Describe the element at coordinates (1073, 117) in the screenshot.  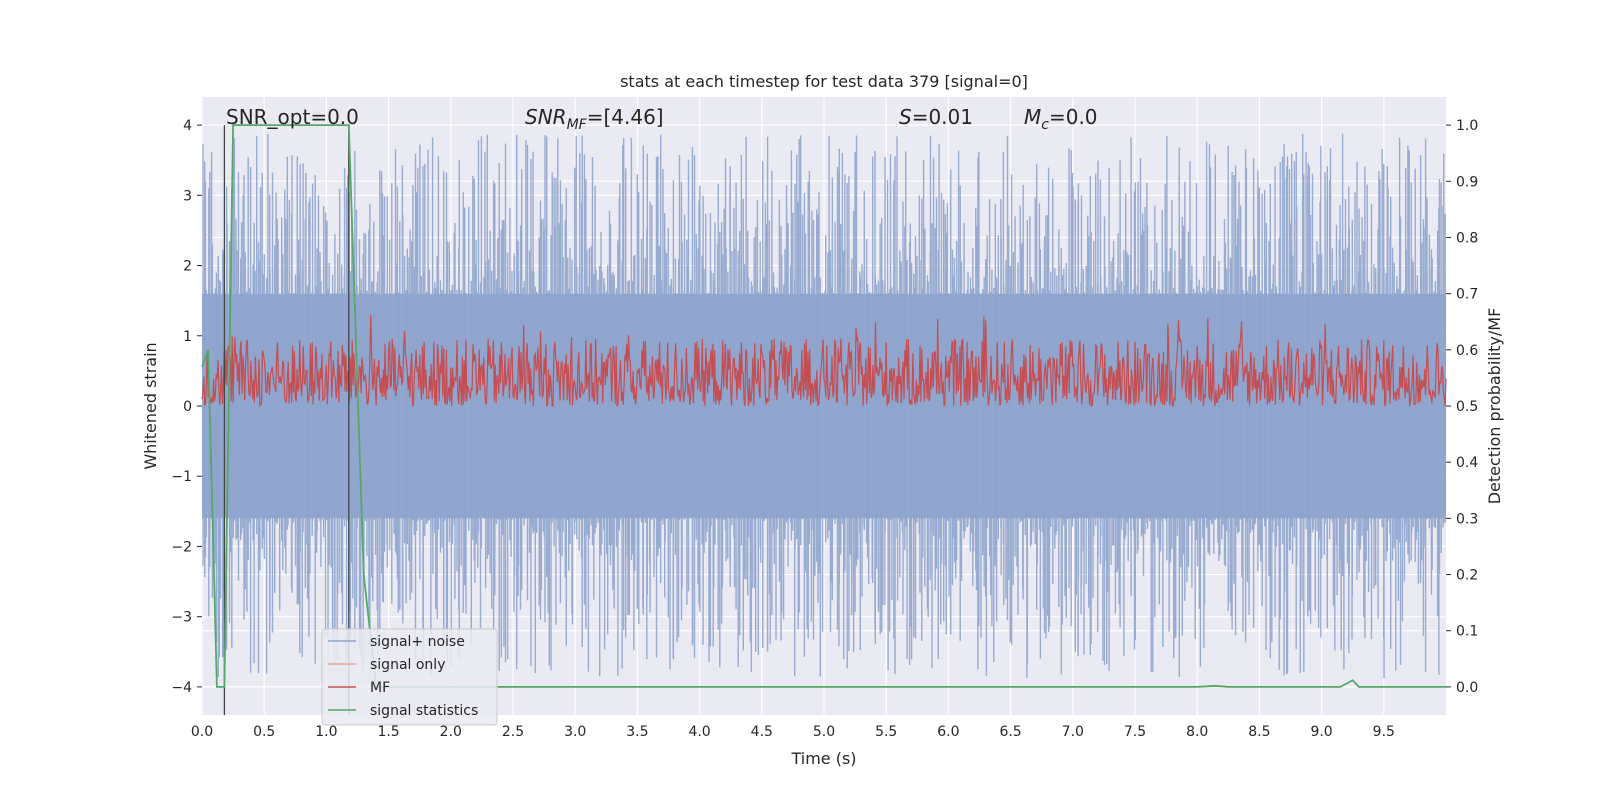
I see `annotation-mc-value: =0.0` at that location.